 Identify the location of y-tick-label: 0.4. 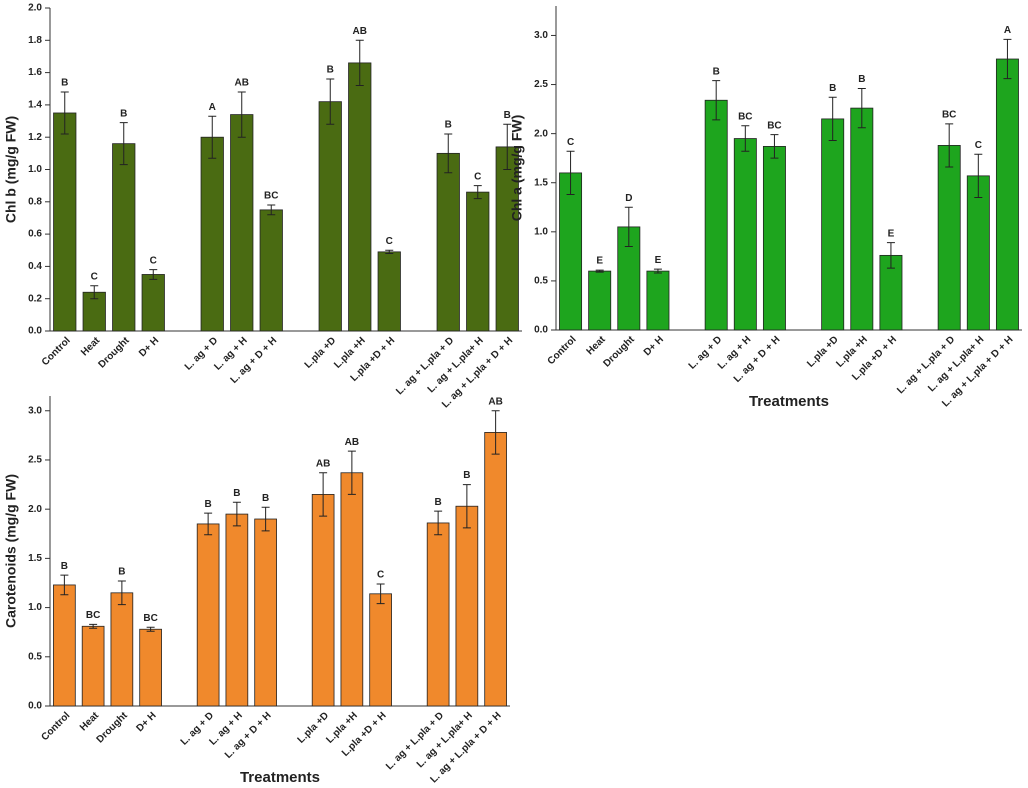
(35, 266).